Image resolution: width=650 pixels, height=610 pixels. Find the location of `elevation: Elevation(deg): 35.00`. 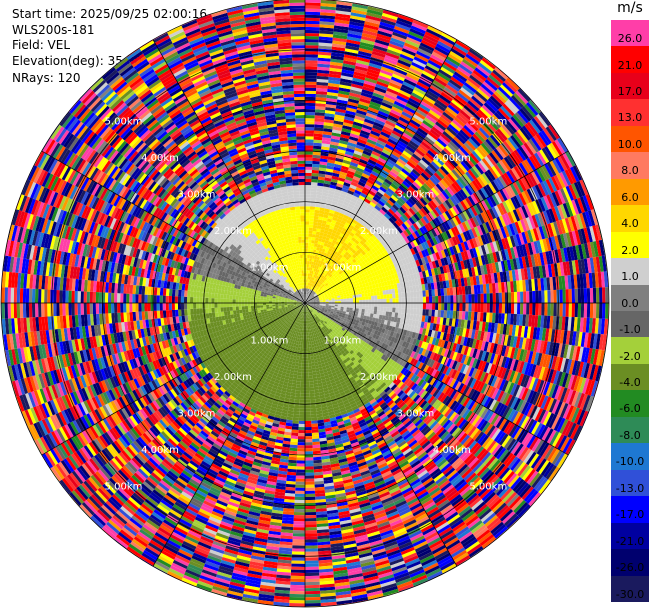

elevation: Elevation(deg): 35.00 is located at coordinates (77, 61).